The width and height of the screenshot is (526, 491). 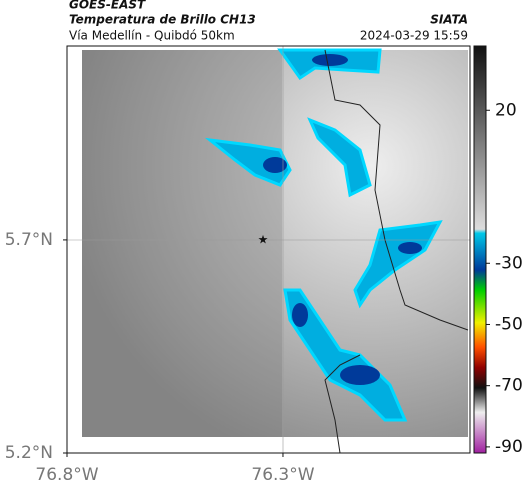 What do you see at coordinates (506, 110) in the screenshot?
I see `colorbar-tick-label: 20` at bounding box center [506, 110].